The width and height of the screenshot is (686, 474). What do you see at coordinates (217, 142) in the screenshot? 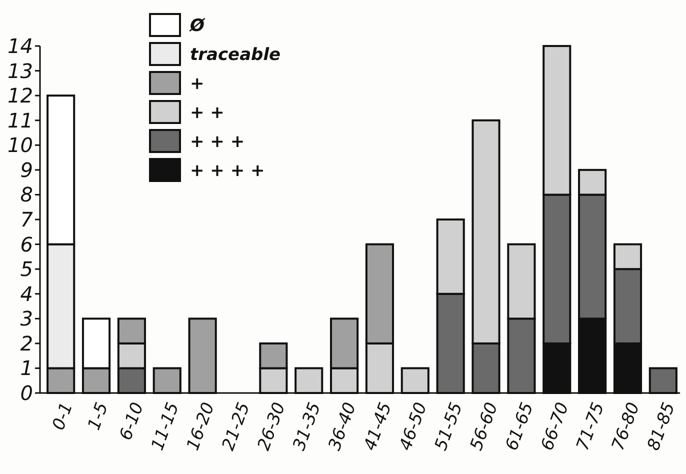
I see `legend-label: + + +` at bounding box center [217, 142].